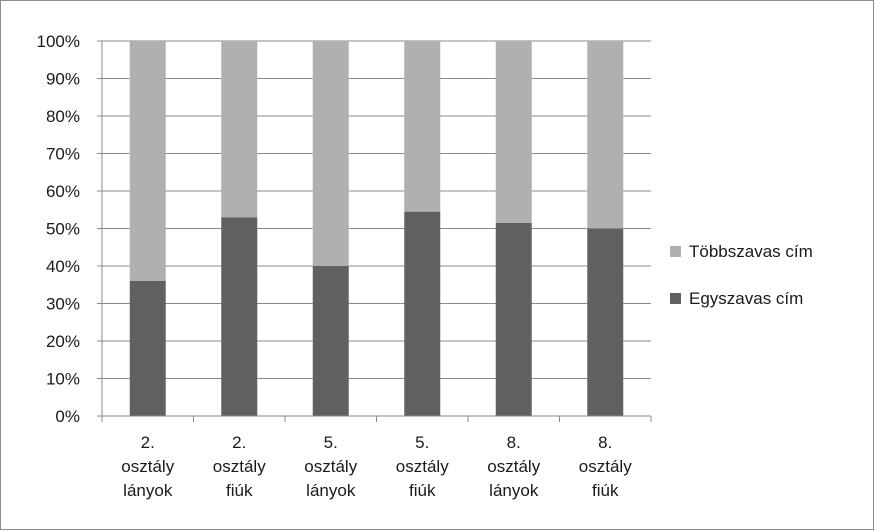  What do you see at coordinates (746, 298) in the screenshot?
I see `legend-label: Egyszavas cím` at bounding box center [746, 298].